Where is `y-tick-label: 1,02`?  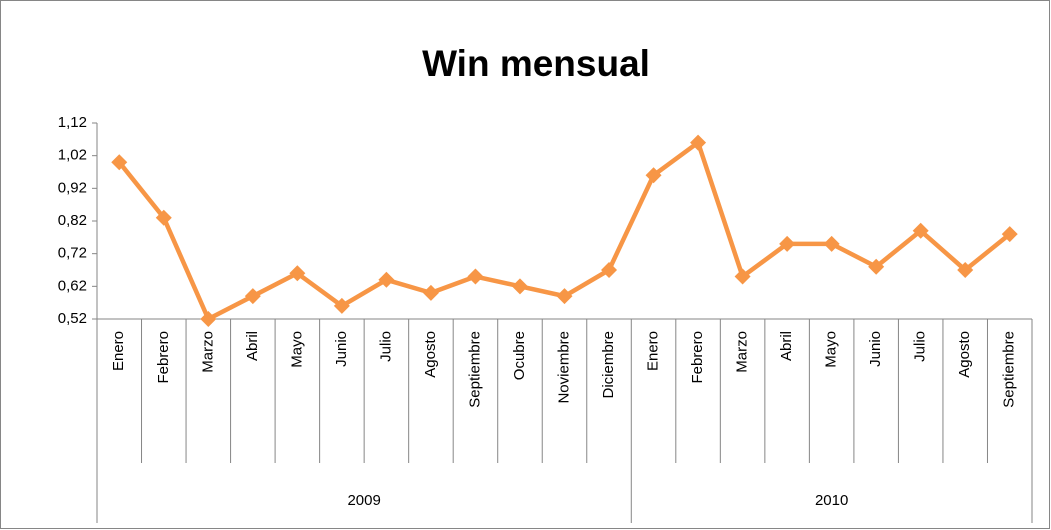 y-tick-label: 1,02 is located at coordinates (72, 155).